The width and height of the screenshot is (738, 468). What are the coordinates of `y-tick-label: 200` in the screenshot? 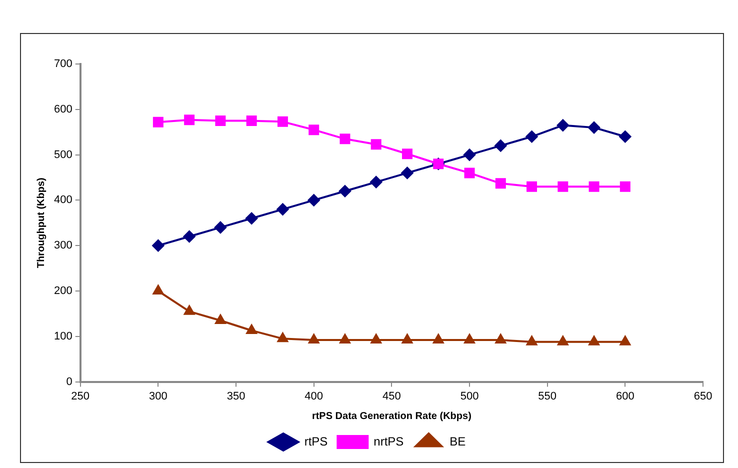 It's located at (63, 291).